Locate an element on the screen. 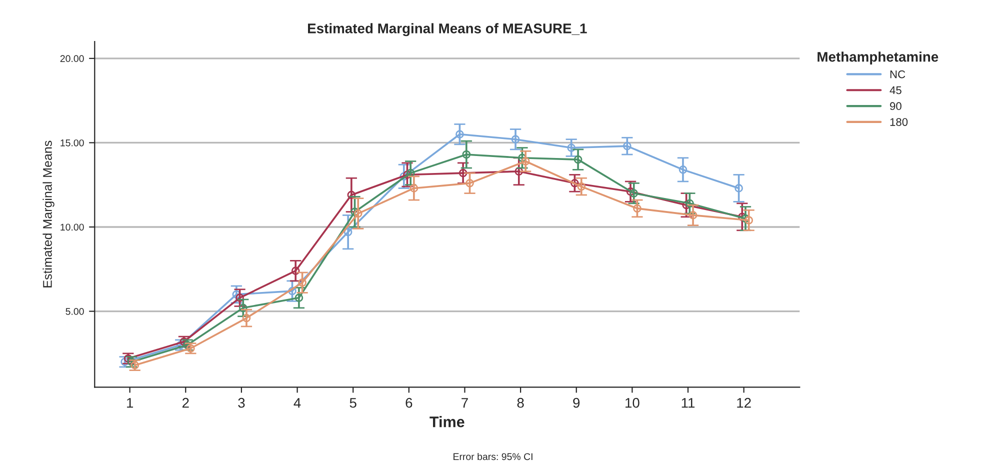  legend-label: 90 is located at coordinates (896, 106).